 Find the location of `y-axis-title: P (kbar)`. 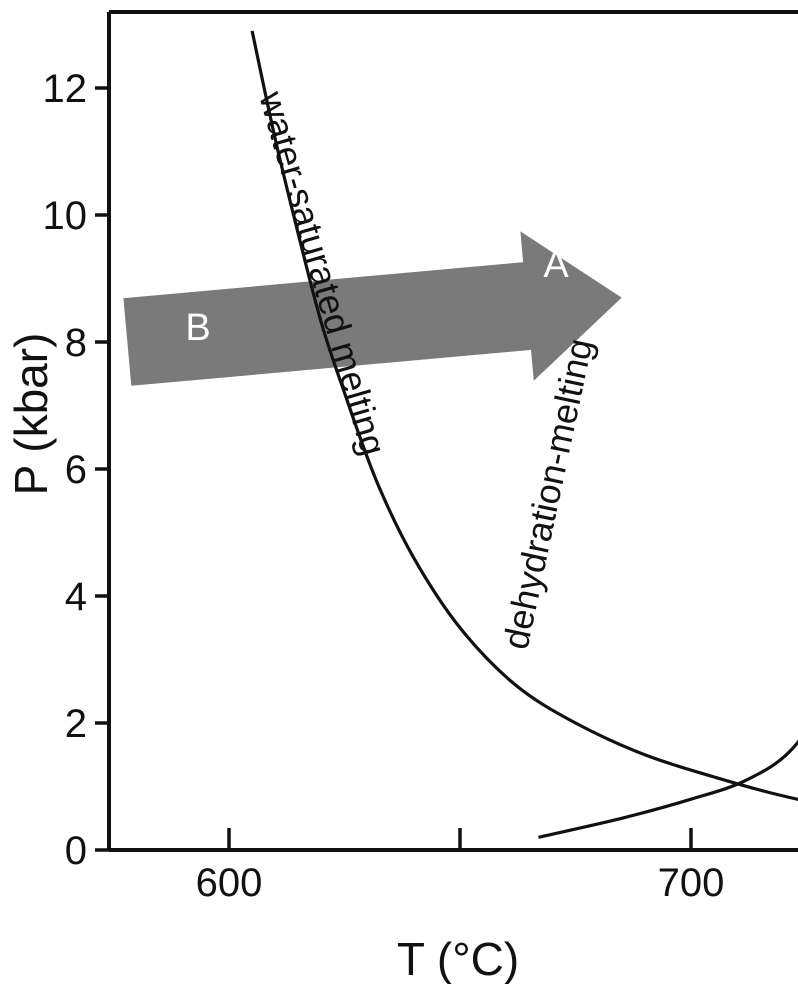

y-axis-title: P (kbar) is located at coordinates (31, 414).